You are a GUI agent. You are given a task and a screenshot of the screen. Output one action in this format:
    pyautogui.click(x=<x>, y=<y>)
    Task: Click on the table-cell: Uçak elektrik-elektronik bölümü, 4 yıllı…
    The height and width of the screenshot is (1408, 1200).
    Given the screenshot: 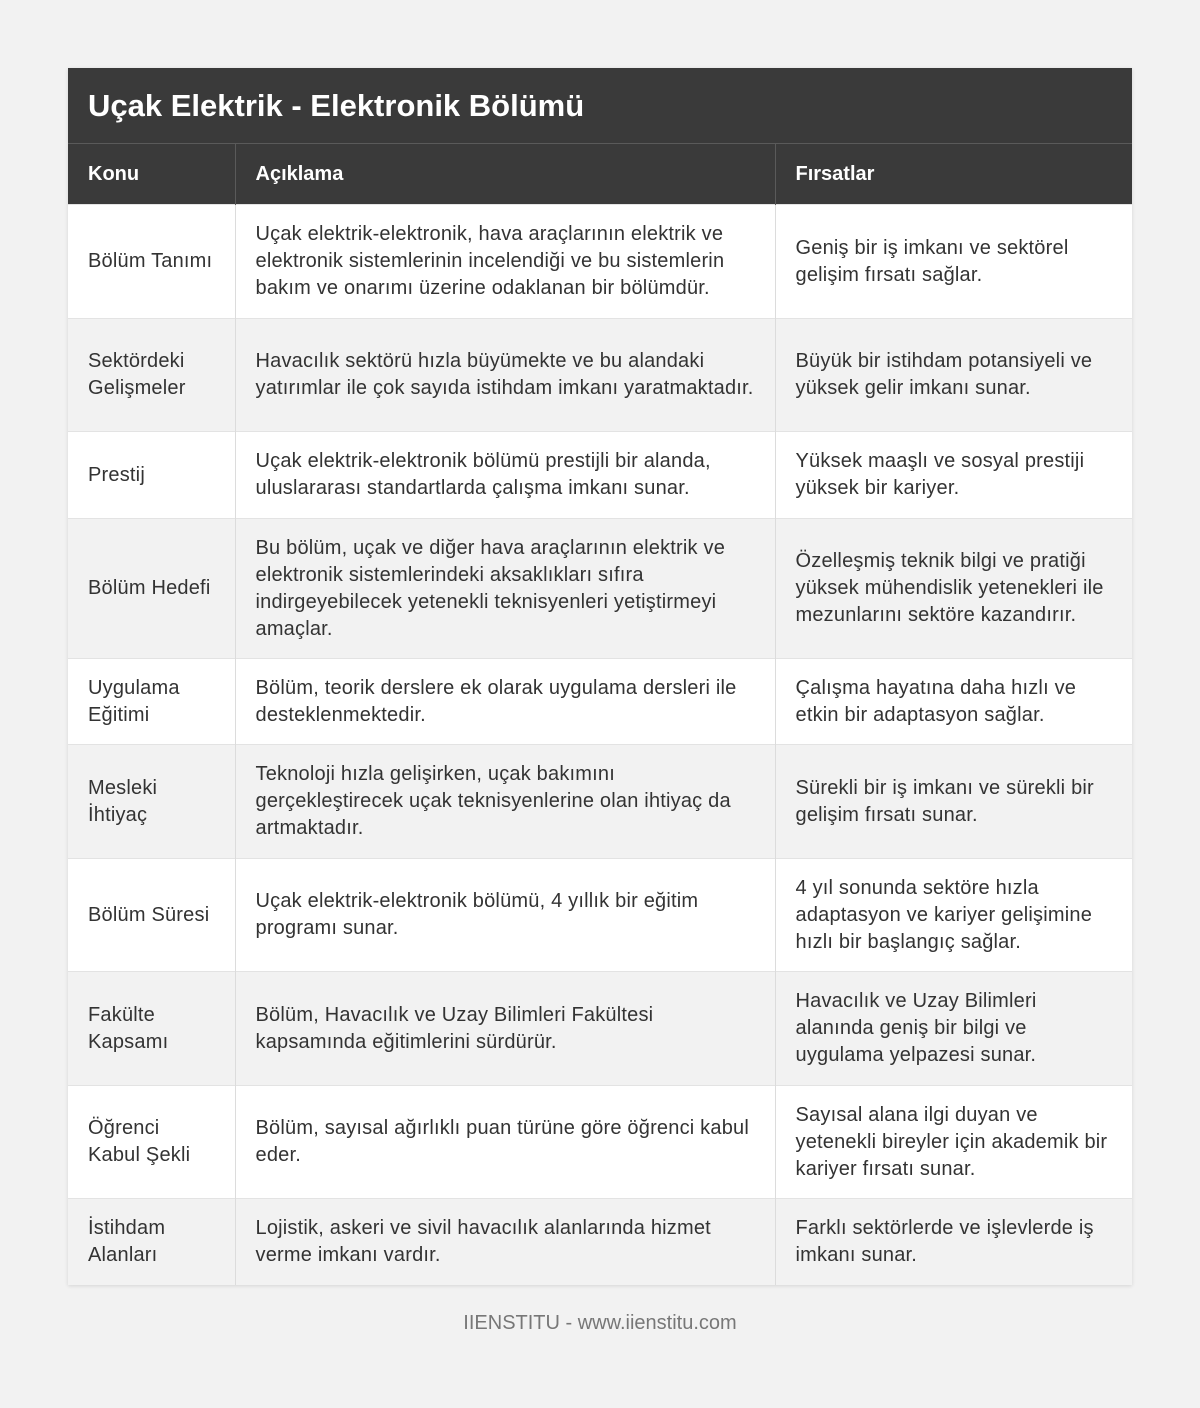 What is the action you would take?
    pyautogui.click(x=505, y=915)
    